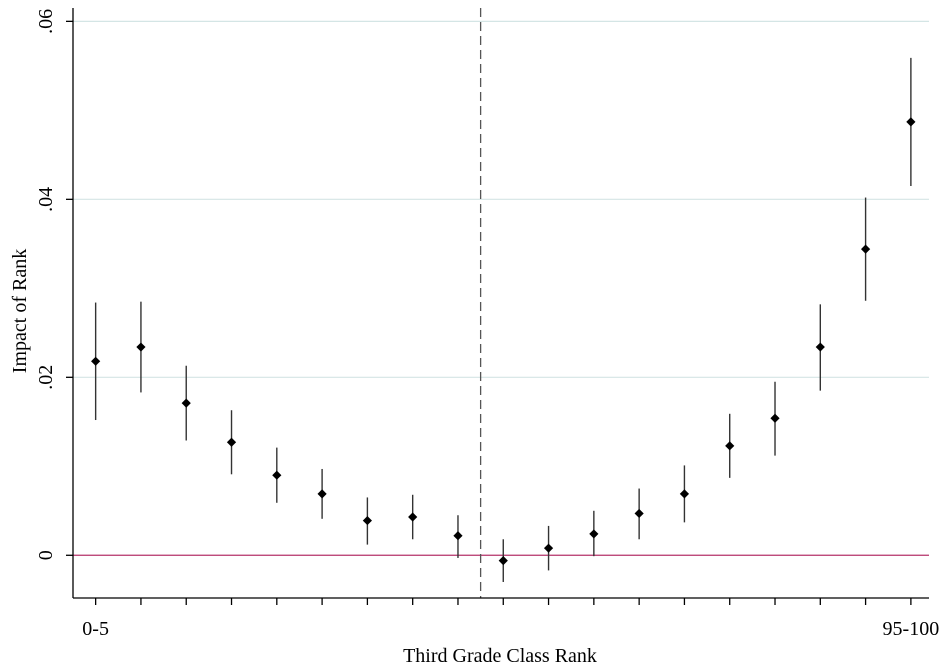 Image resolution: width=944 pixels, height=668 pixels. What do you see at coordinates (20, 311) in the screenshot?
I see `y-axis-label: Impact of Rank` at bounding box center [20, 311].